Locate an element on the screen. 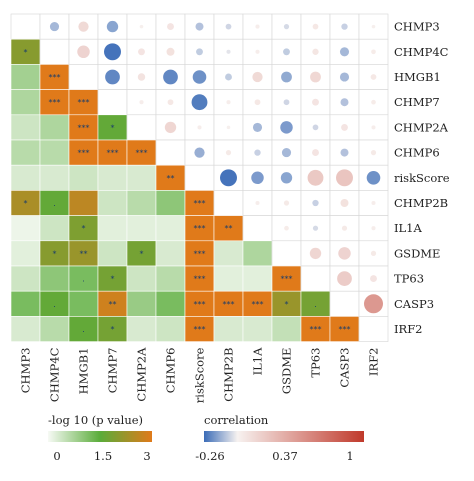 The height and width of the screenshot is (481, 474). column-label: CASP3 is located at coordinates (345, 368).